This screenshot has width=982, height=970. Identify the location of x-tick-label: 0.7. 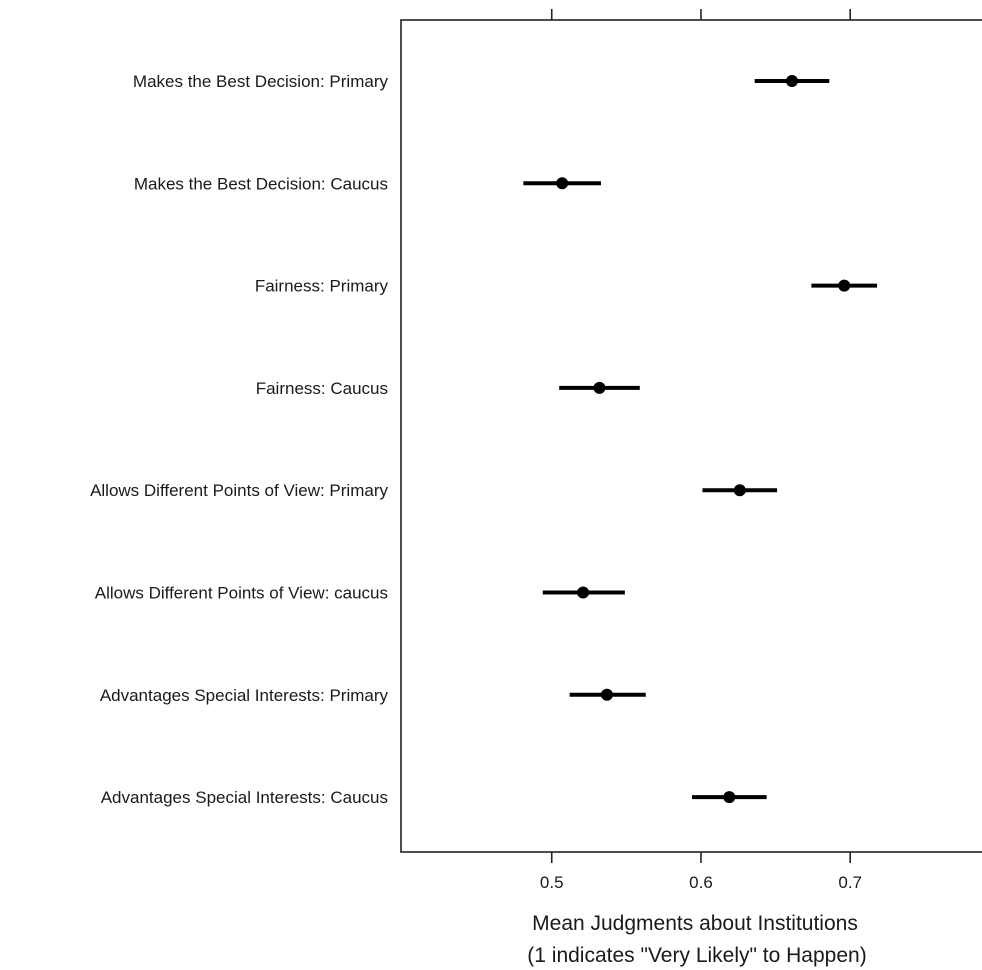
(850, 882).